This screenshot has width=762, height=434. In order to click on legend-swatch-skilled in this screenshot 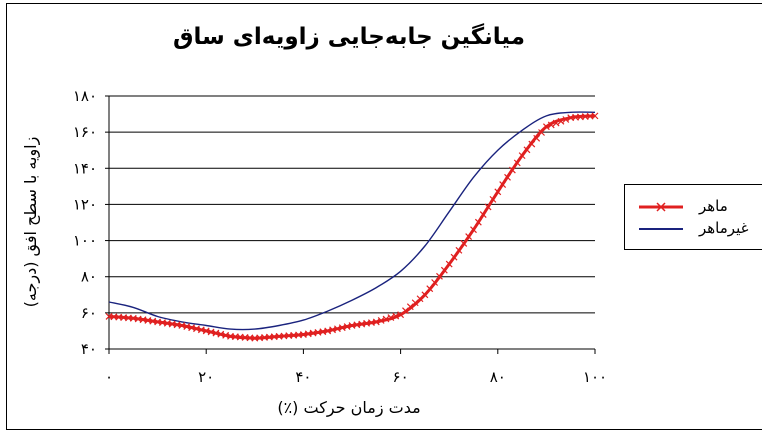, I will do `click(661, 207)`.